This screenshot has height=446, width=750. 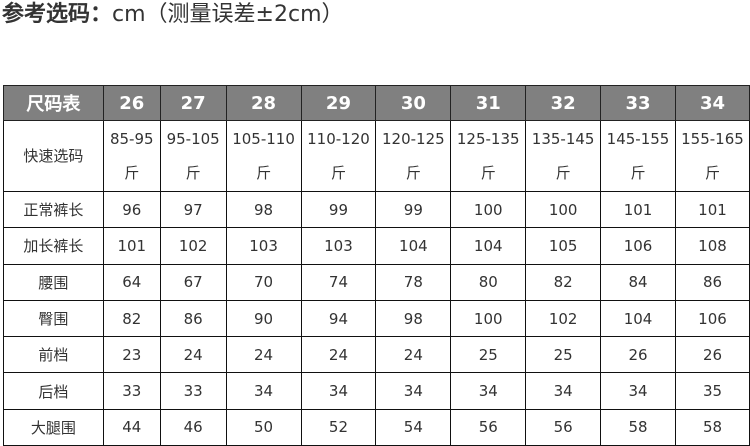 I want to click on weight-range-cell: 120-125 斤, so click(x=413, y=156).